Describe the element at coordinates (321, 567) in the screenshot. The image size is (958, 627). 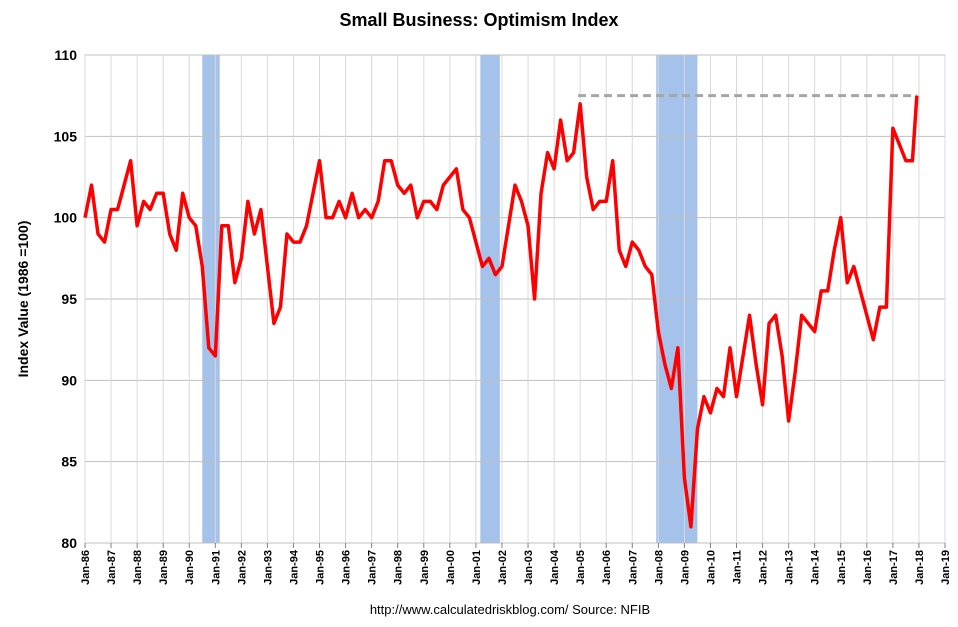
I see `x-tick-label: Jan-95` at that location.